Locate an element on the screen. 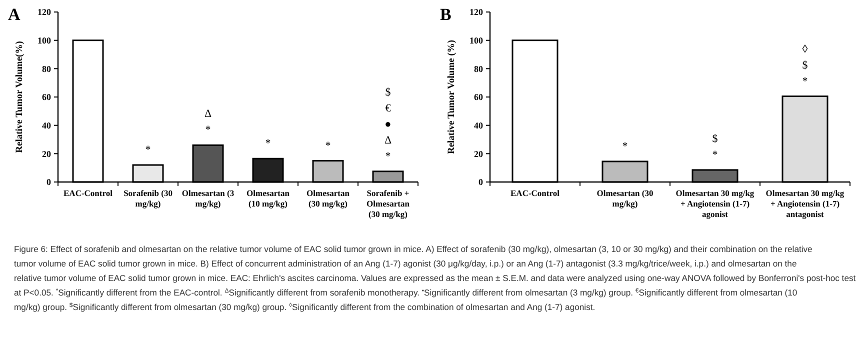  data-label: Δ * is located at coordinates (208, 122).